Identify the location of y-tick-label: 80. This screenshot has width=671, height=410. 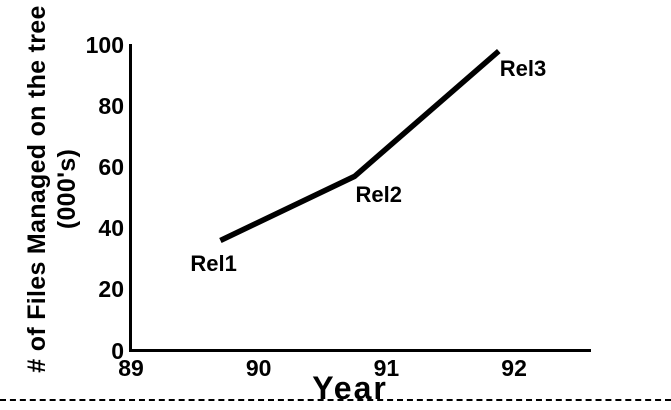
(111, 106).